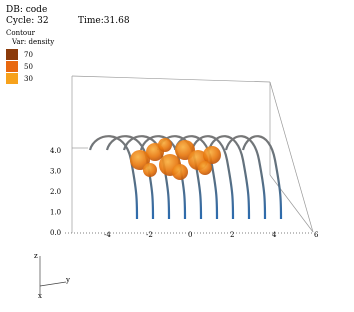  Describe the element at coordinates (67, 280) in the screenshot. I see `triad-y: y` at that location.